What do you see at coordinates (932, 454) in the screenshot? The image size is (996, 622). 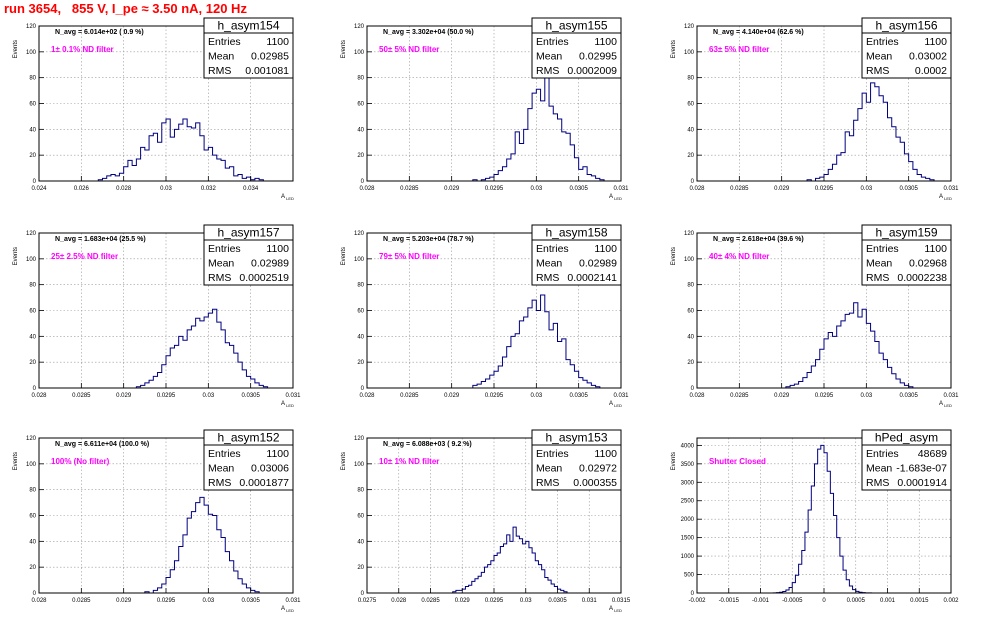 I see `stat-value-entries: 48689` at bounding box center [932, 454].